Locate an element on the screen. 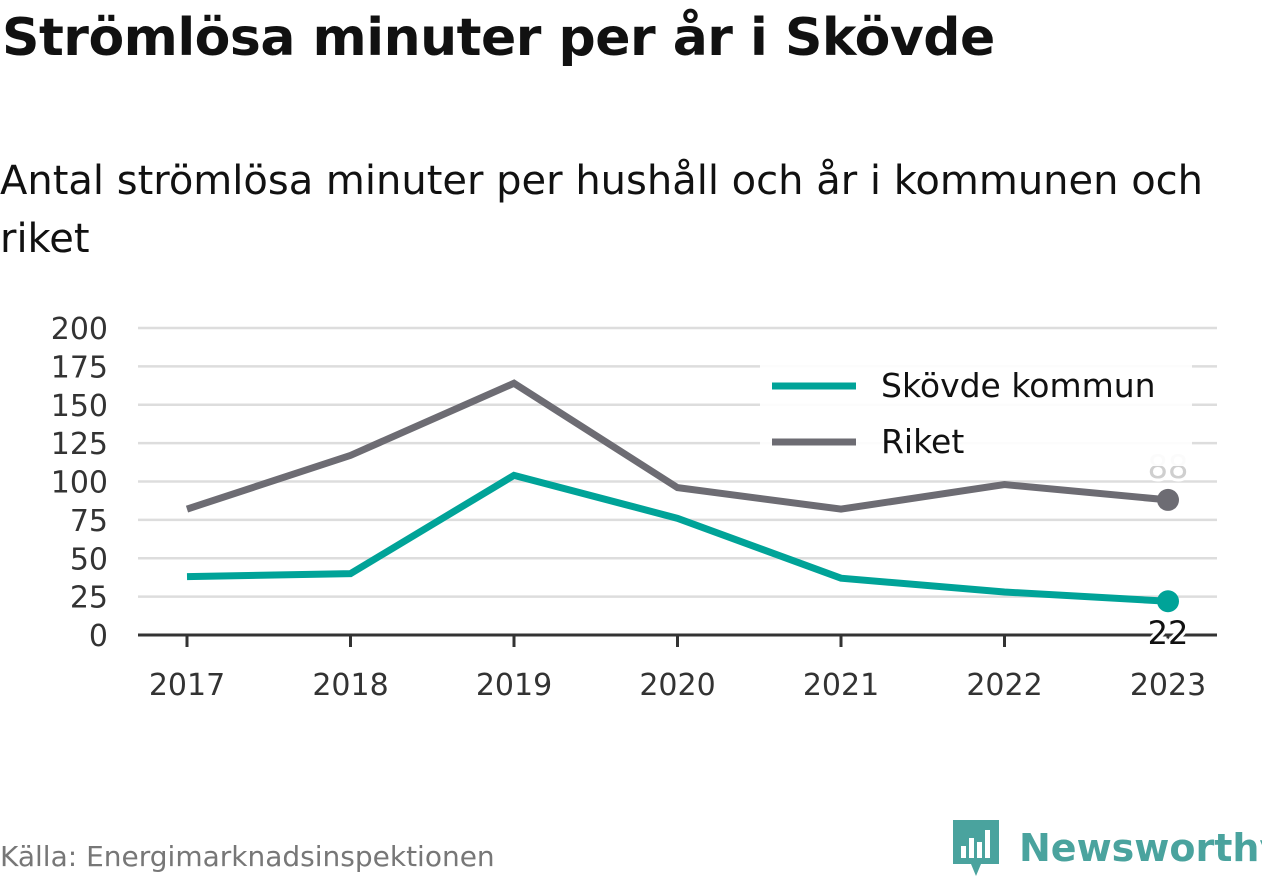 The image size is (1262, 879). brand-name: Newsworthy is located at coordinates (1140, 848).